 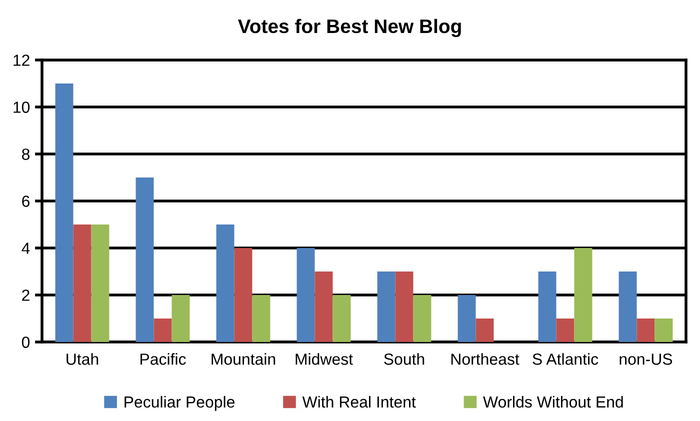 I want to click on y-tick-label: 12, so click(x=22, y=60).